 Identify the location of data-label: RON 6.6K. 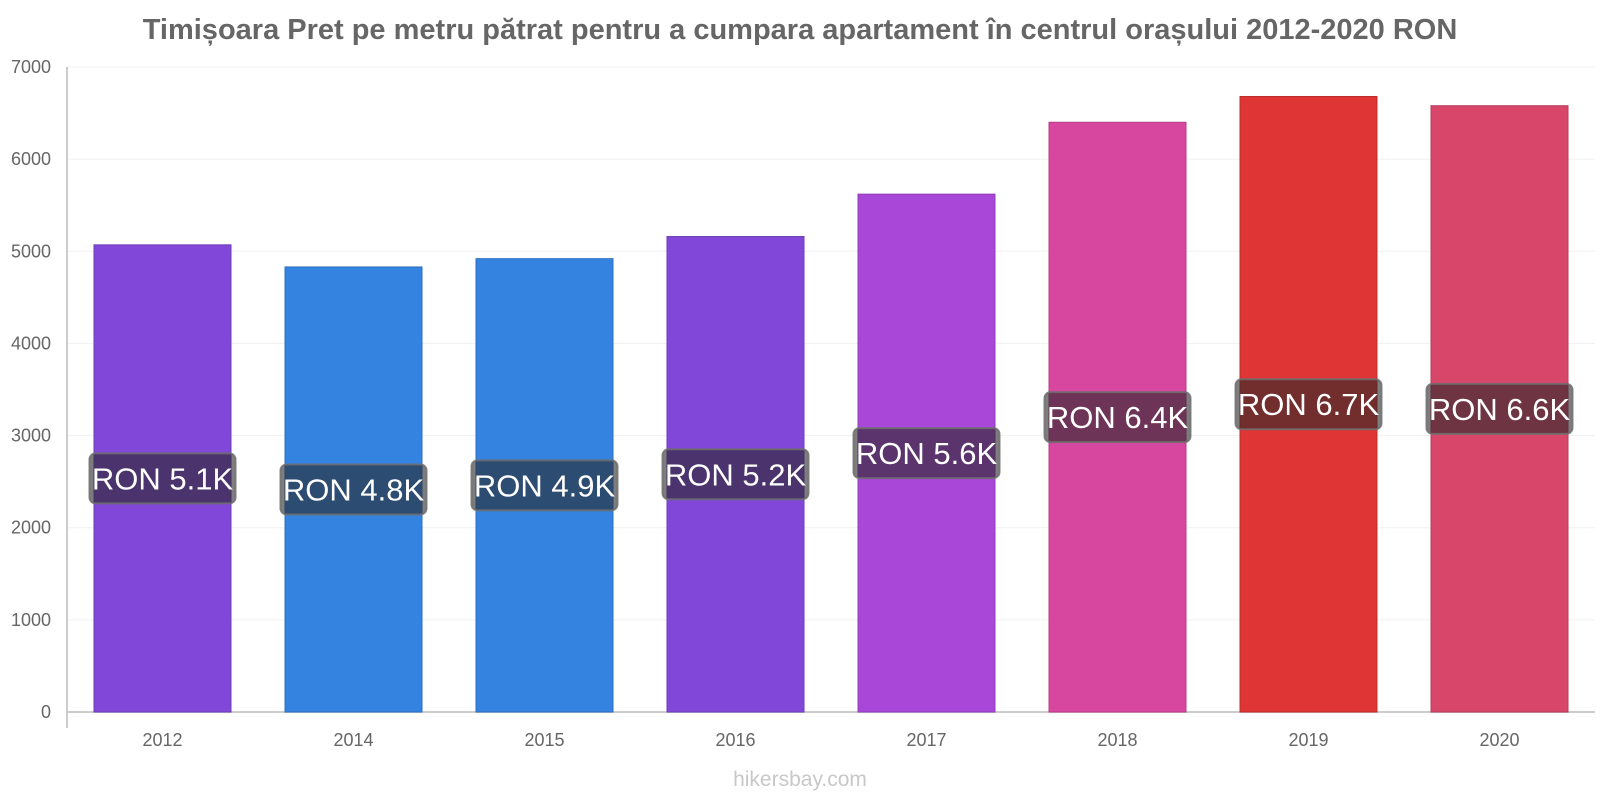
(1500, 409).